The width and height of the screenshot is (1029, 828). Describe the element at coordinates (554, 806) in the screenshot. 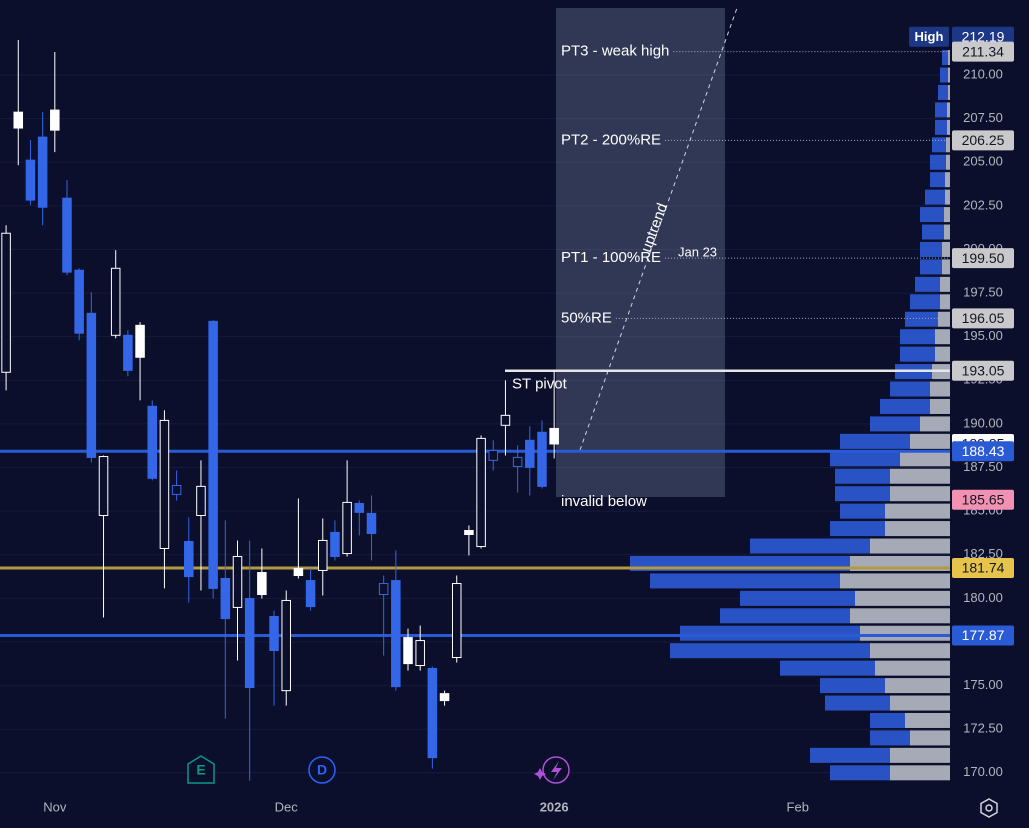

I see `x-tick-label: 2026` at that location.